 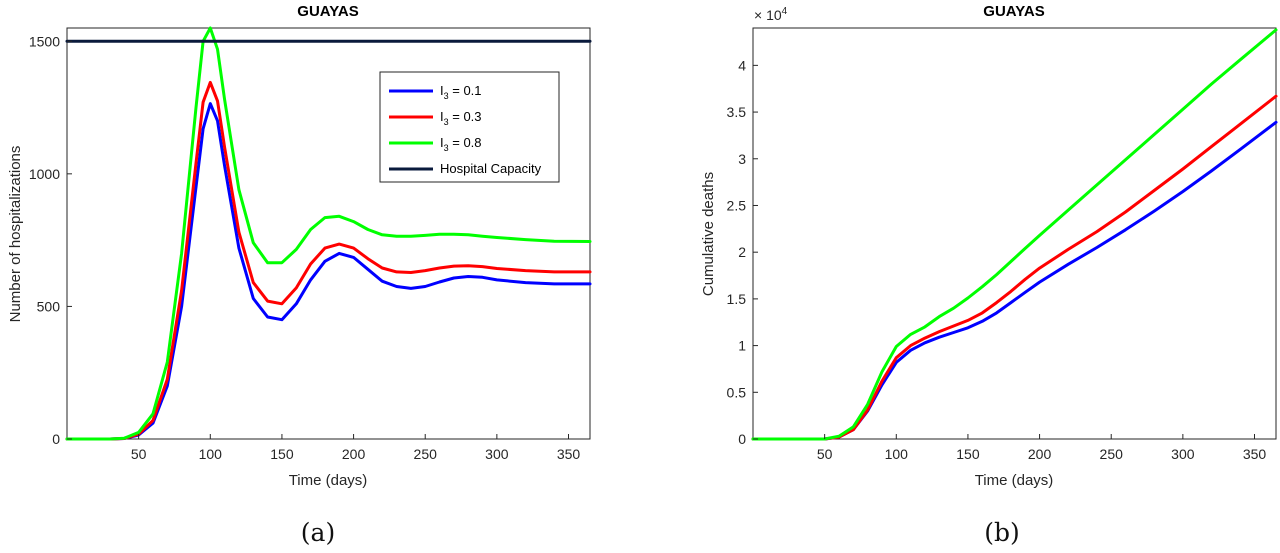 I want to click on panel-label: (a), so click(x=318, y=532).